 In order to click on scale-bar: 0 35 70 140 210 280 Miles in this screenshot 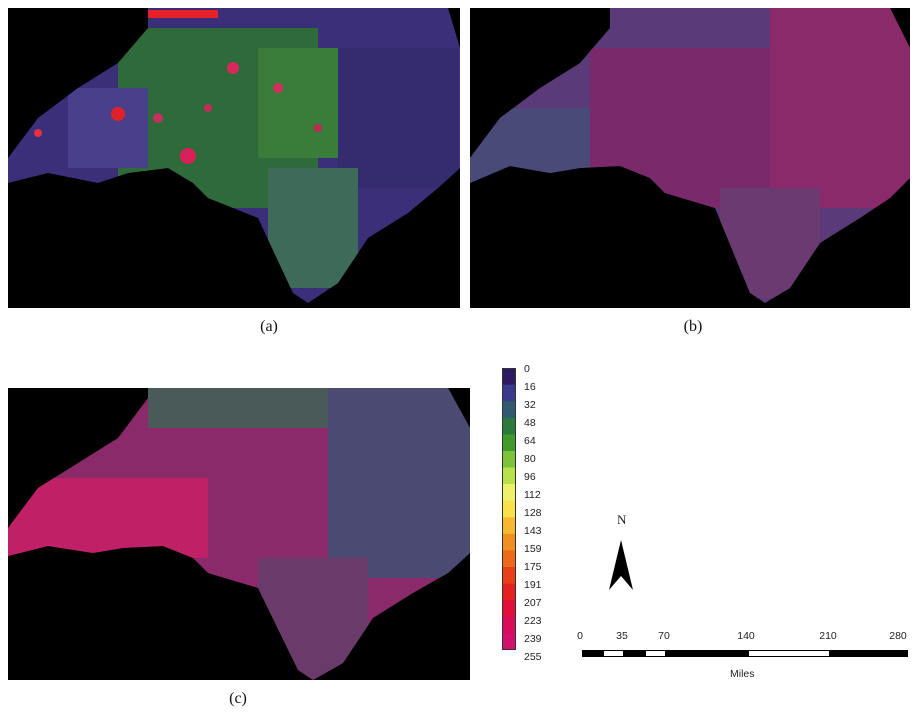, I will do `click(743, 655)`.